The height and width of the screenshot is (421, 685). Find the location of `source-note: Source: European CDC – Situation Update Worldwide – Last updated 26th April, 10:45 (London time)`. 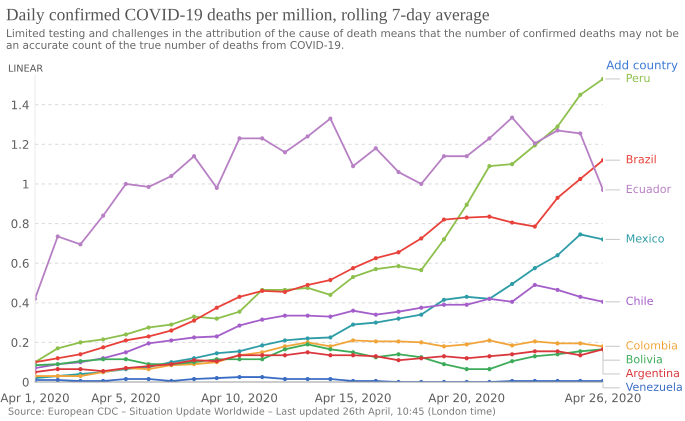

source-note: Source: European CDC – Situation Update Worldwide – Last updated 26th April, 10:45 (London time) is located at coordinates (252, 412).